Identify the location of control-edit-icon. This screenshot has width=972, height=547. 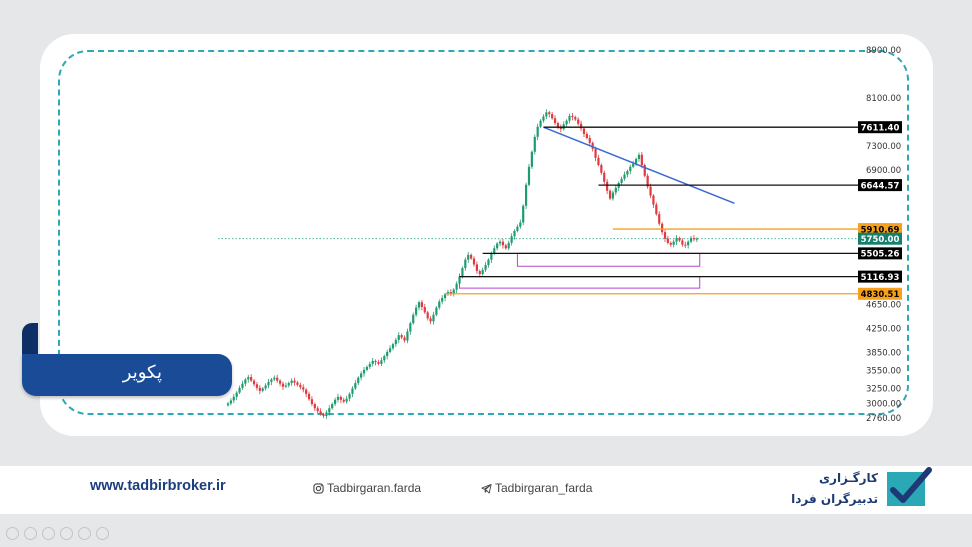
(48, 533).